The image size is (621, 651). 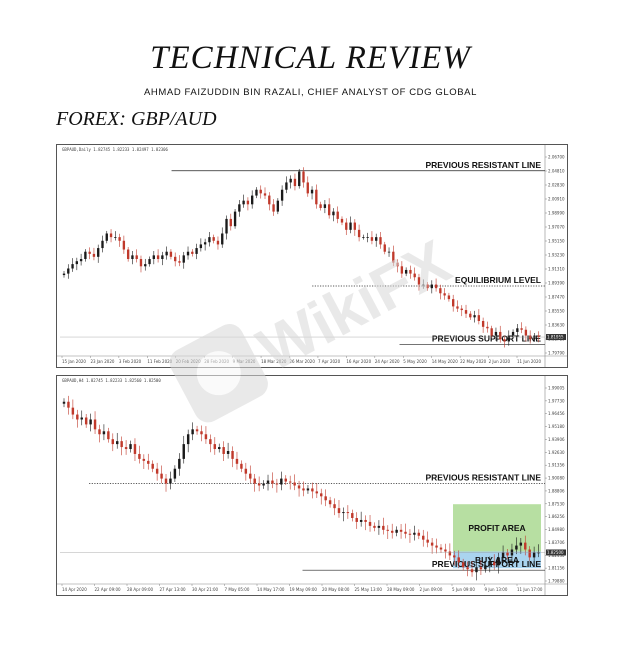 What do you see at coordinates (473, 361) in the screenshot?
I see `x-tick-label: 22 May 2020` at bounding box center [473, 361].